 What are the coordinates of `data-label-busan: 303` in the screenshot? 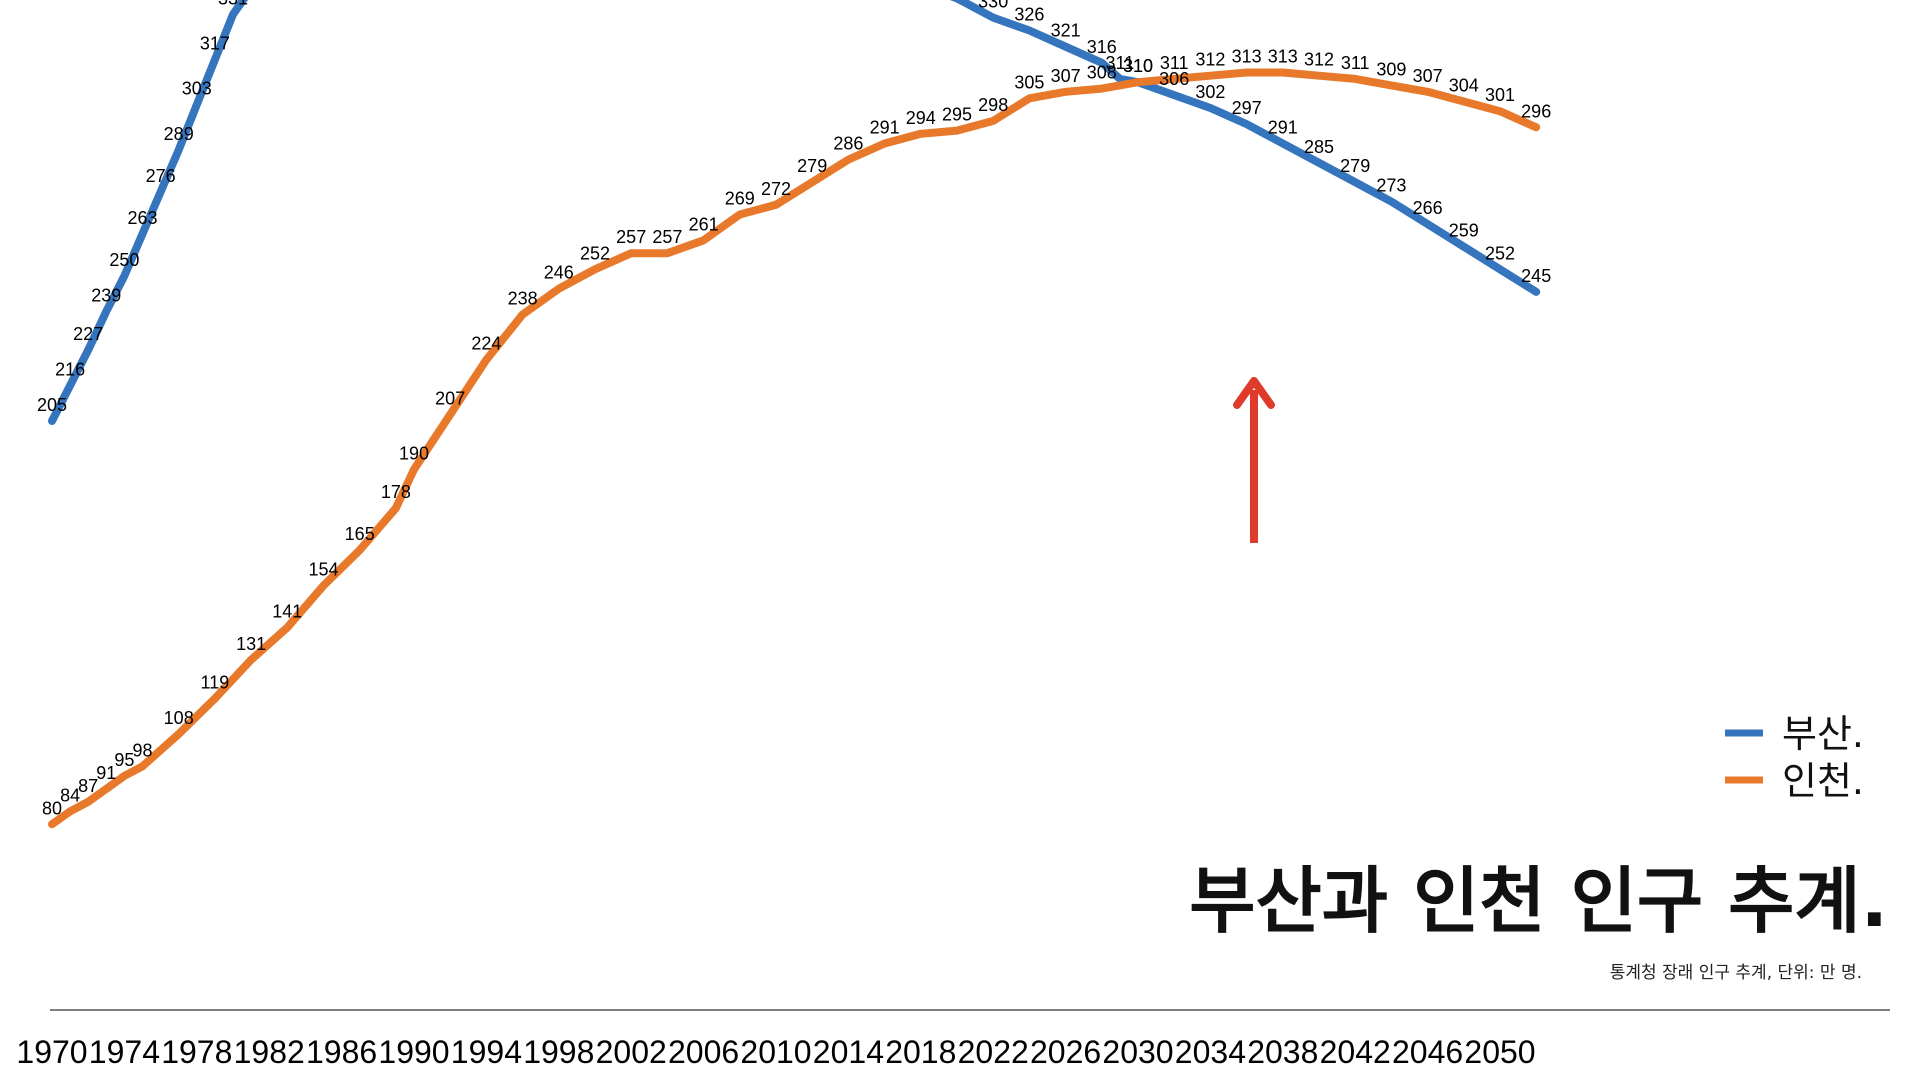 It's located at (197, 89).